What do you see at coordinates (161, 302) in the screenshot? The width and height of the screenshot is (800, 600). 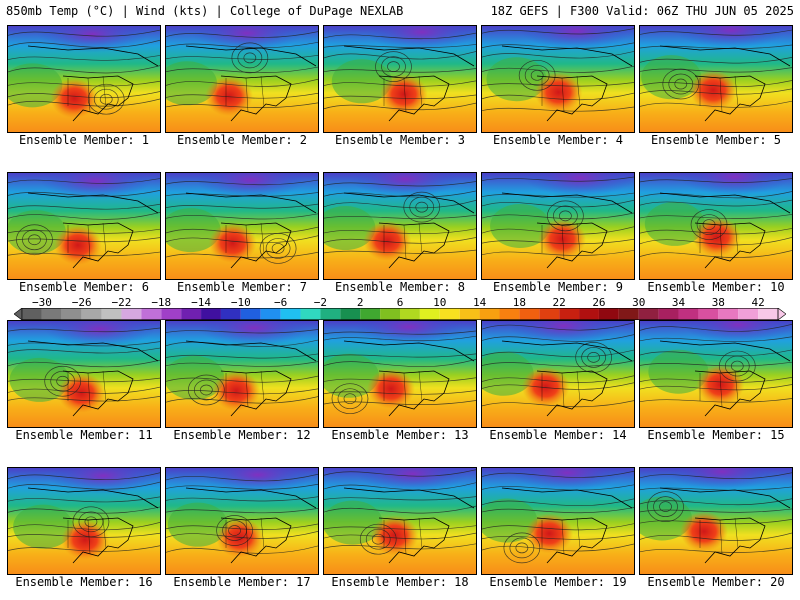 I see `colorbar-tick-label: −18` at bounding box center [161, 302].